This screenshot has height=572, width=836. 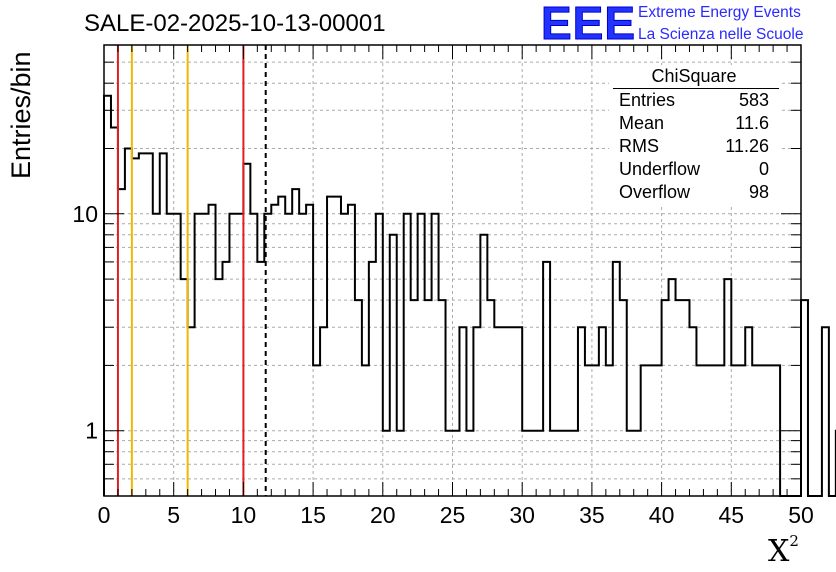 I want to click on stats-row: Mean 11.6, so click(x=694, y=123).